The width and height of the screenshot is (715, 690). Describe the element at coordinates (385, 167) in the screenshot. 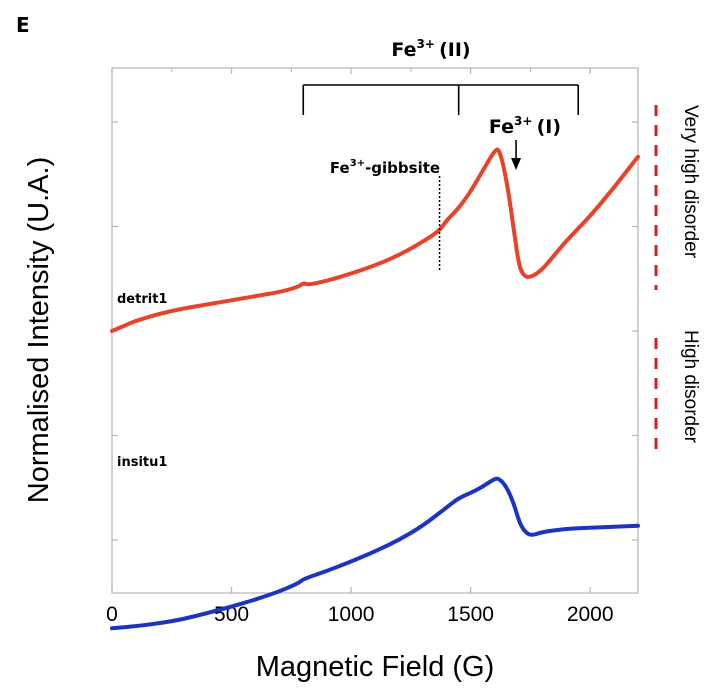

I see `gibbsite-label: Fe3+-gibbsite` at that location.